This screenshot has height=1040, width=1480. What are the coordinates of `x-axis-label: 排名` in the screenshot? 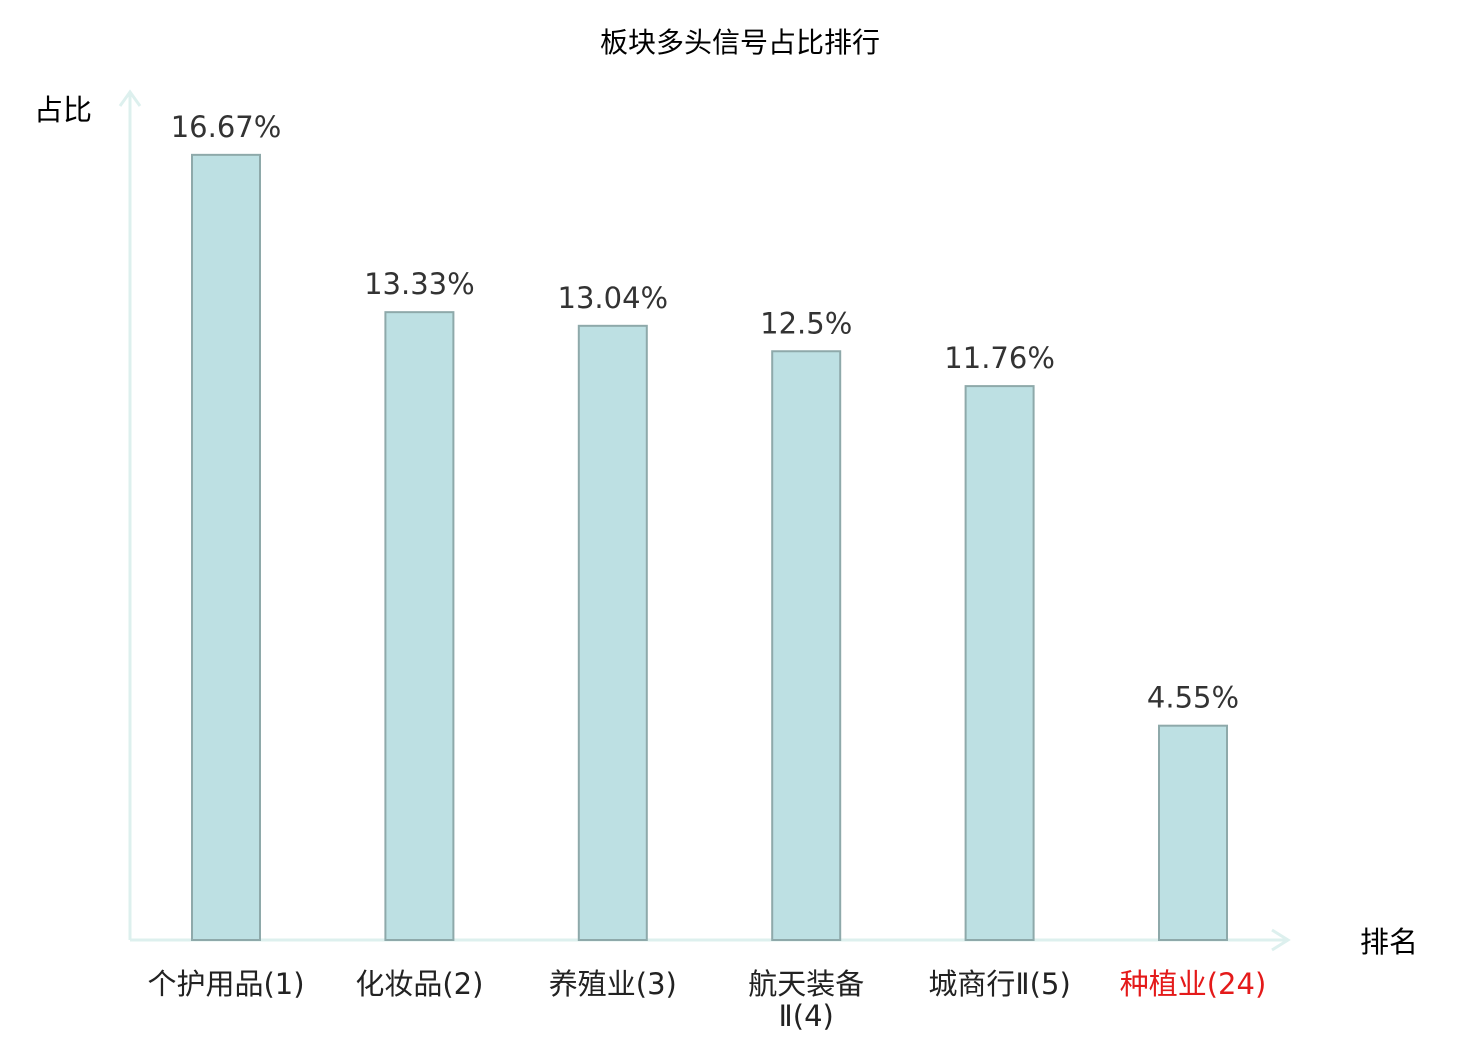 It's located at (1389, 942).